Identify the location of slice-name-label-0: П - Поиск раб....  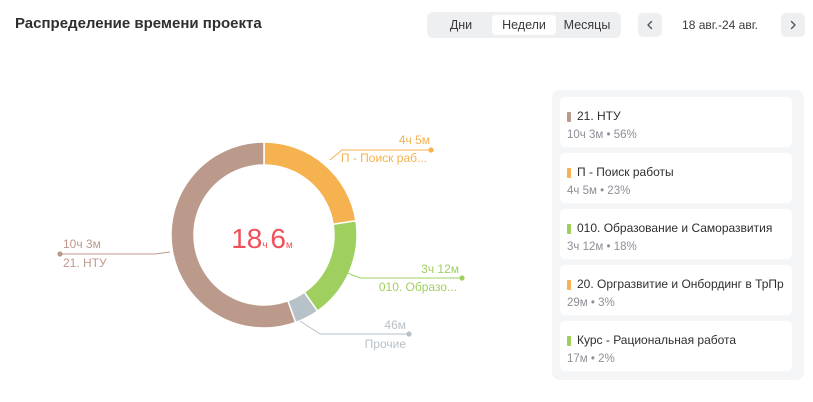
(384, 158).